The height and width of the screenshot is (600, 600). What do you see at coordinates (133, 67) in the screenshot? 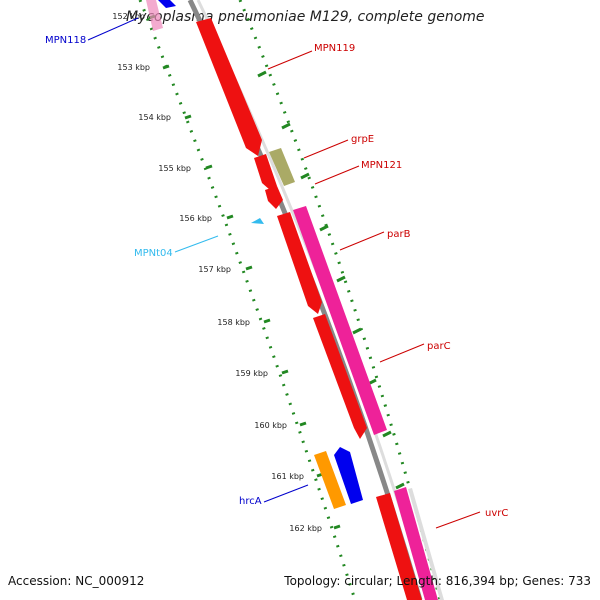
I see `tick-label: 153 kbp` at bounding box center [133, 67].